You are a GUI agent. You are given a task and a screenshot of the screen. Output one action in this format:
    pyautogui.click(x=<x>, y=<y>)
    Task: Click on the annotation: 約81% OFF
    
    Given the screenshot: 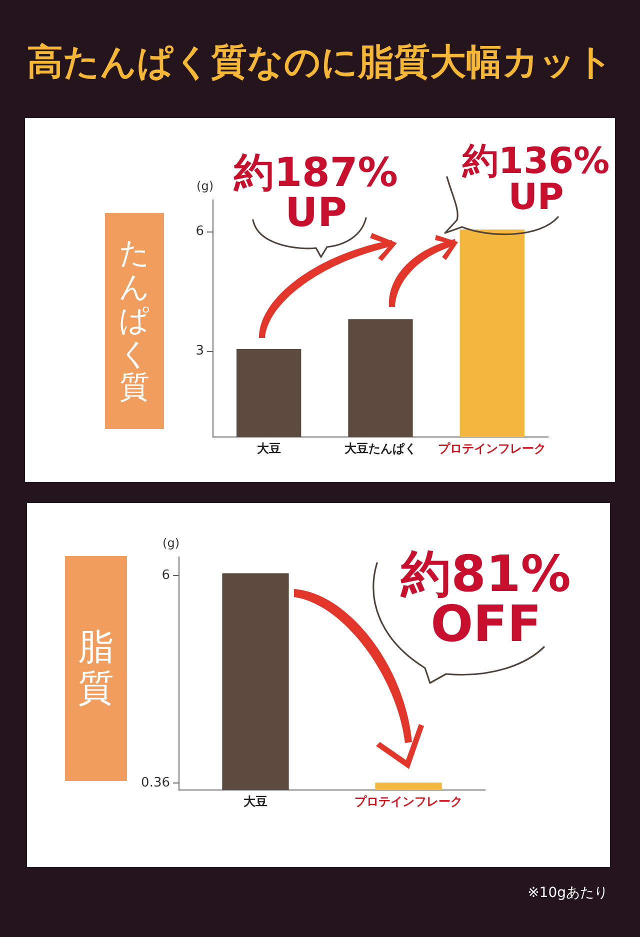 What is the action you would take?
    pyautogui.click(x=485, y=599)
    